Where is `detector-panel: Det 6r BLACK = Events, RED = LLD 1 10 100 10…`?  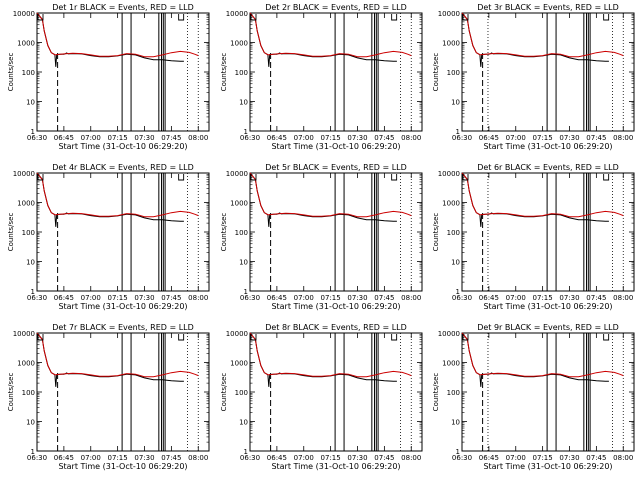
detector-panel: Det 6r BLACK = Events, RED = LLD 1 10 100 10… is located at coordinates (533, 237).